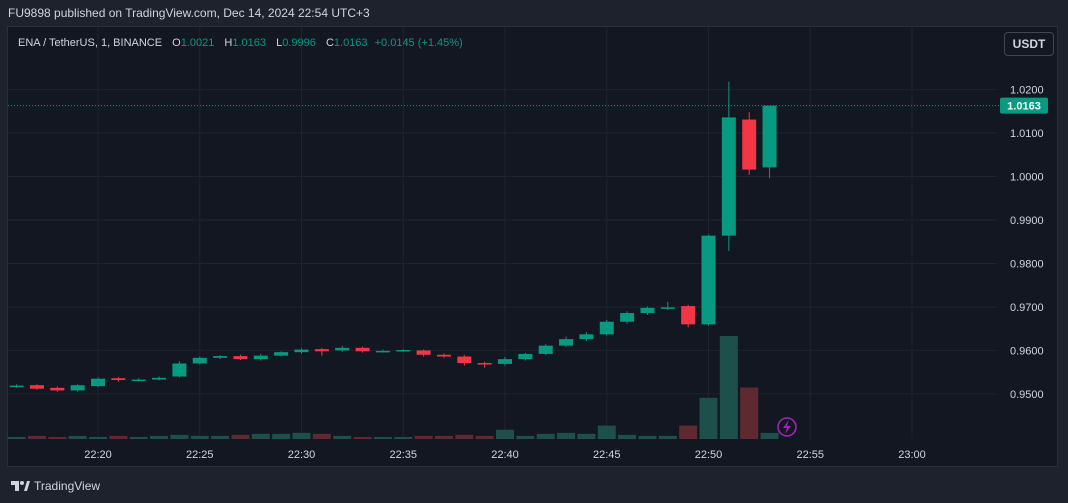 This screenshot has height=503, width=1068. What do you see at coordinates (1027, 308) in the screenshot?
I see `y-tick-label: 0.9700` at bounding box center [1027, 308].